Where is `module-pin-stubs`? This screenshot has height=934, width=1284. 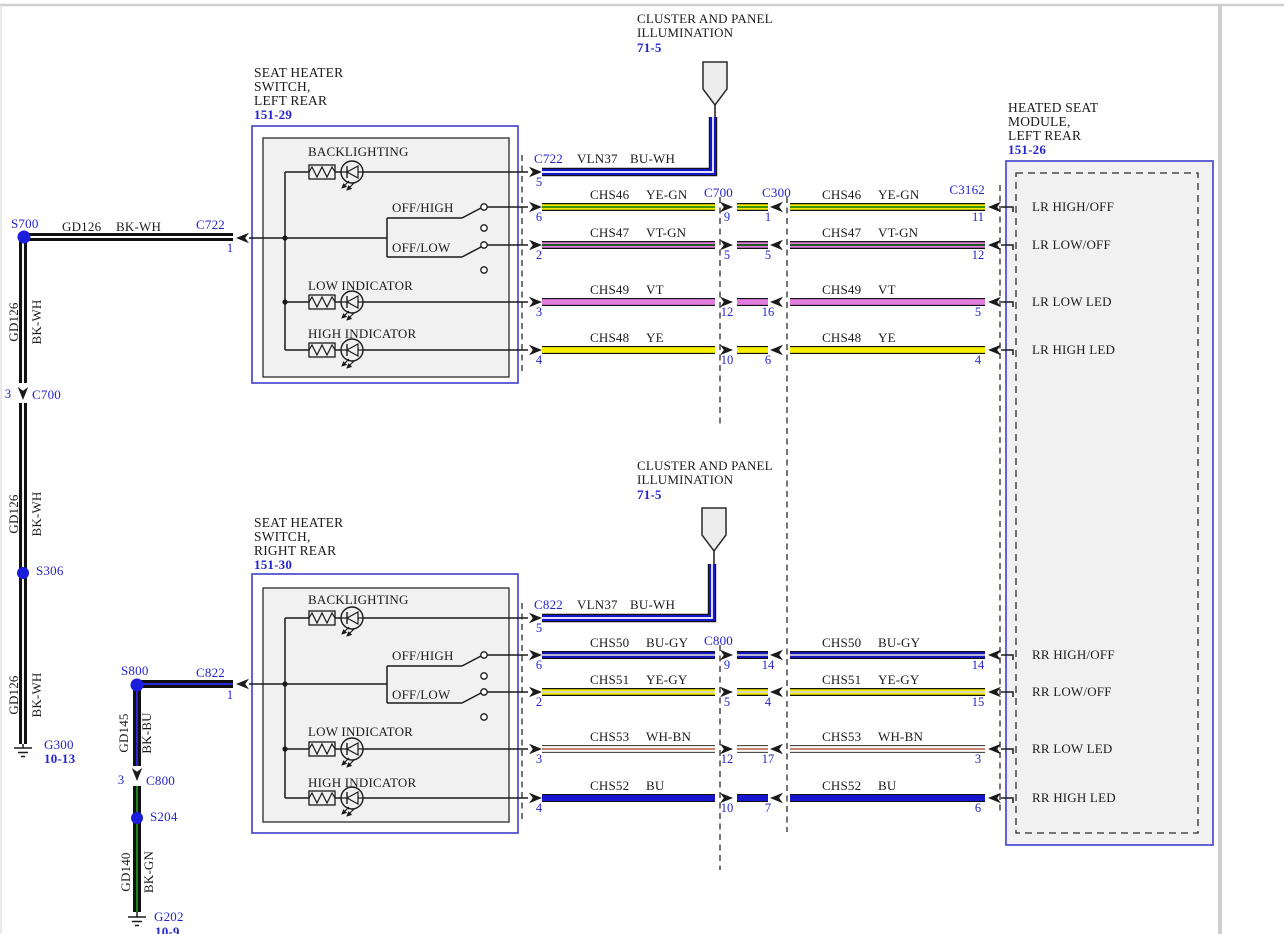
module-pin-stubs is located at coordinates (1007, 504).